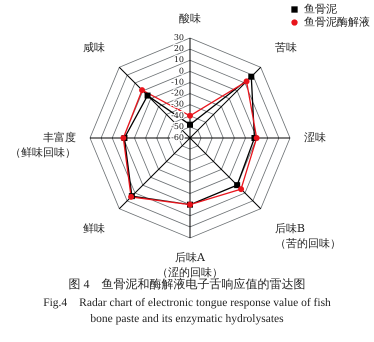 Image resolution: width=374 pixels, height=342 pixels. What do you see at coordinates (43, 145) in the screenshot?
I see `spoke-label: 丰富度（鲜味回味）` at bounding box center [43, 145].